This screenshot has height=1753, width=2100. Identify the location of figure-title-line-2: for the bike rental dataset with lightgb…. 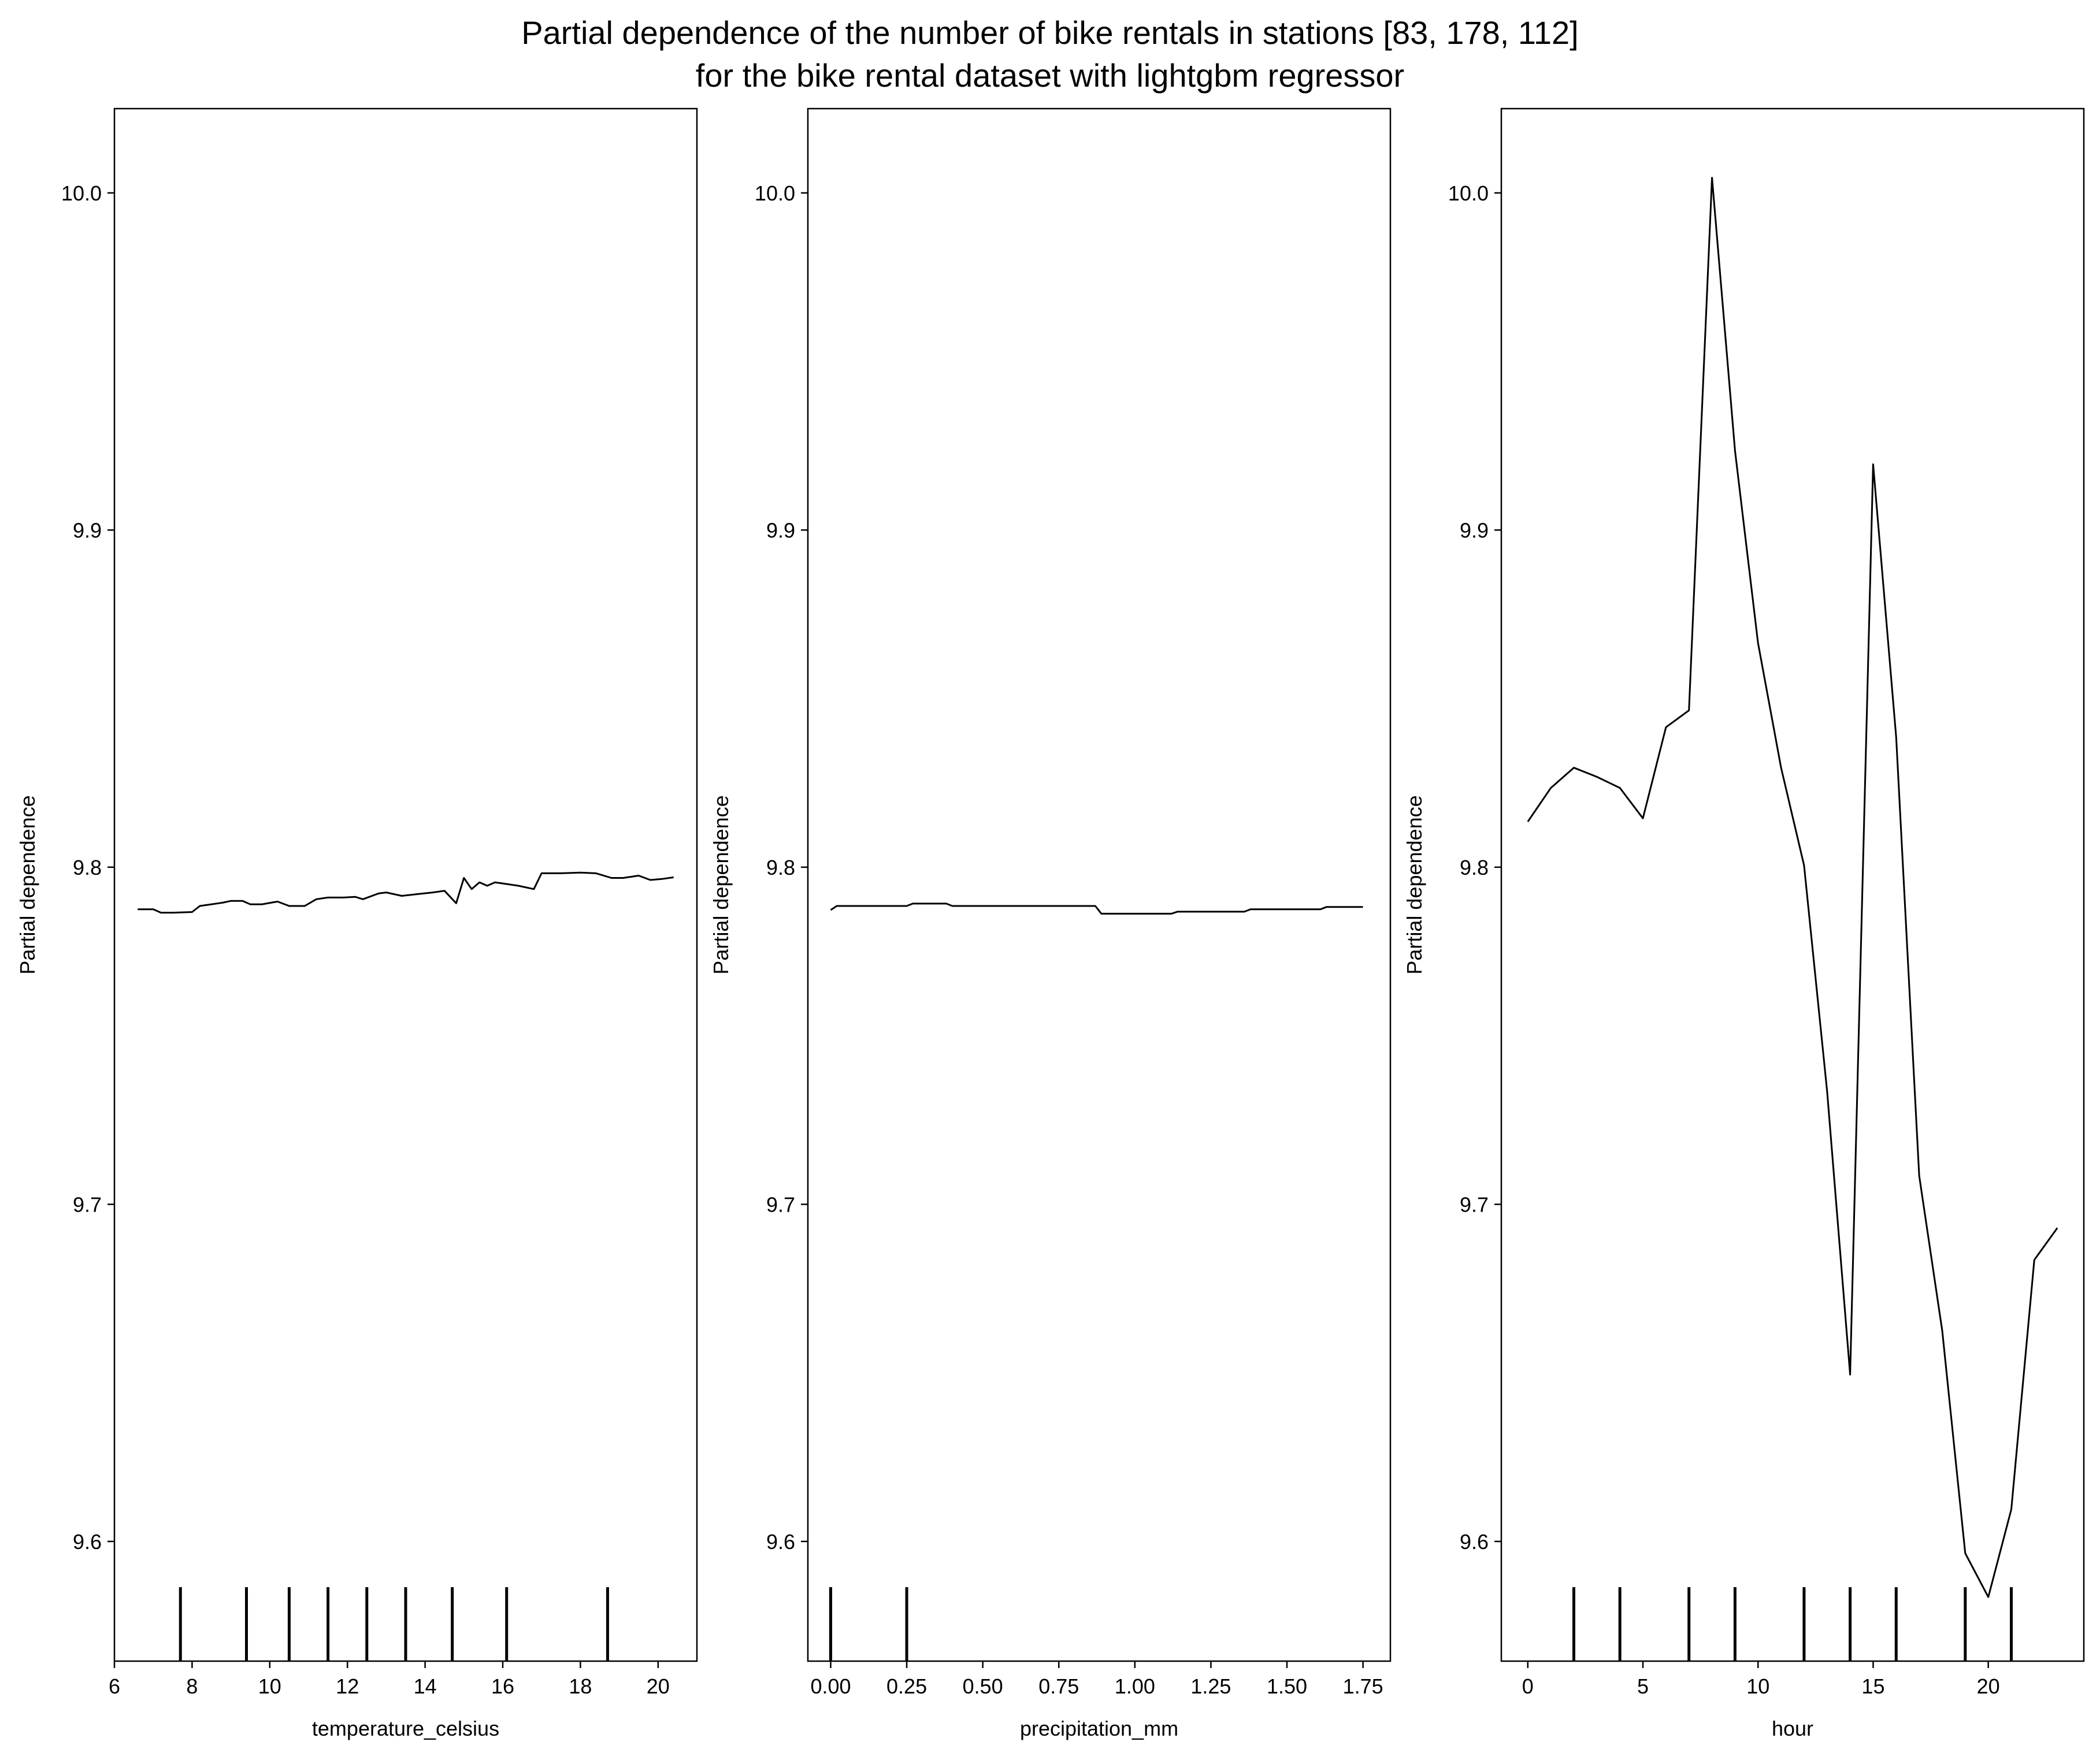
(1050, 75).